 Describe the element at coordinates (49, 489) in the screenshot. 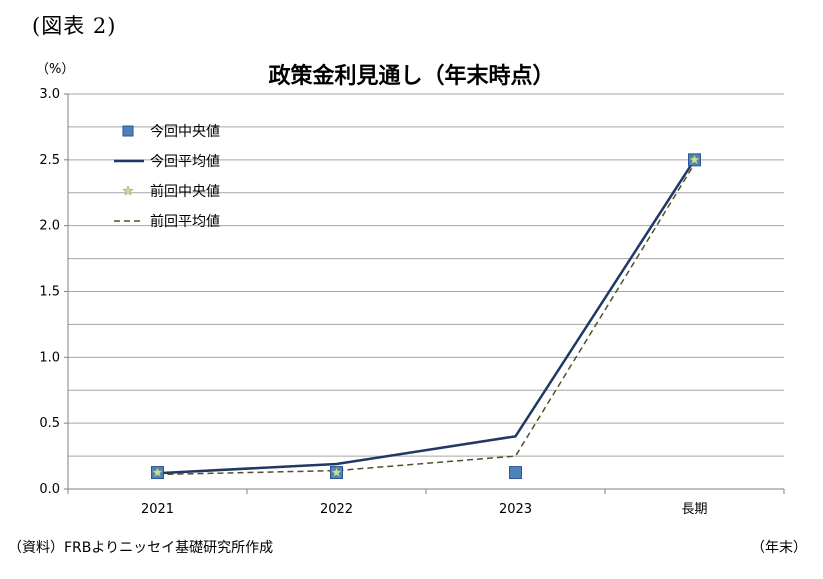

I see `y-tick-label: 0.0` at that location.